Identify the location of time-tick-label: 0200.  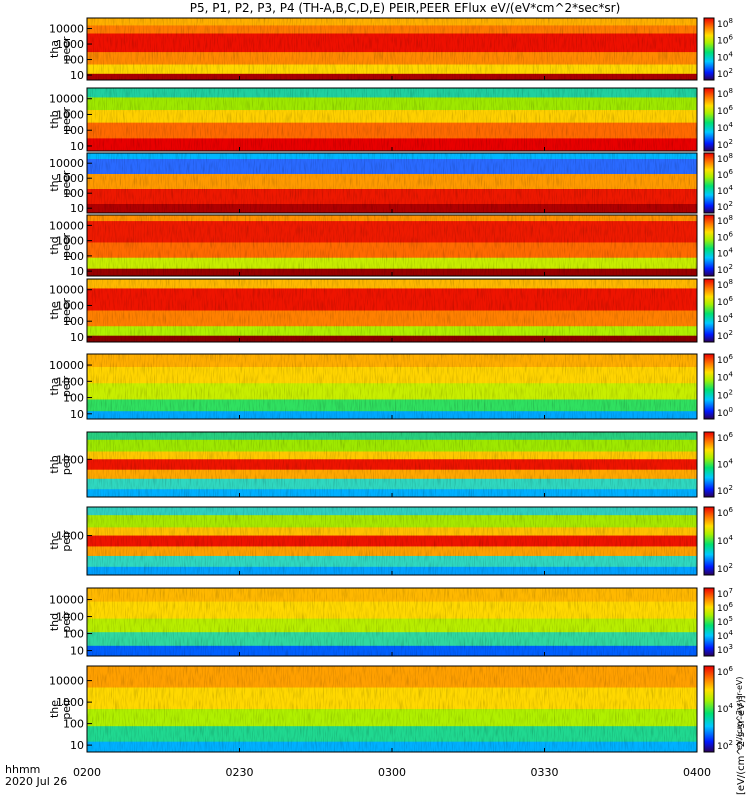
(87, 772).